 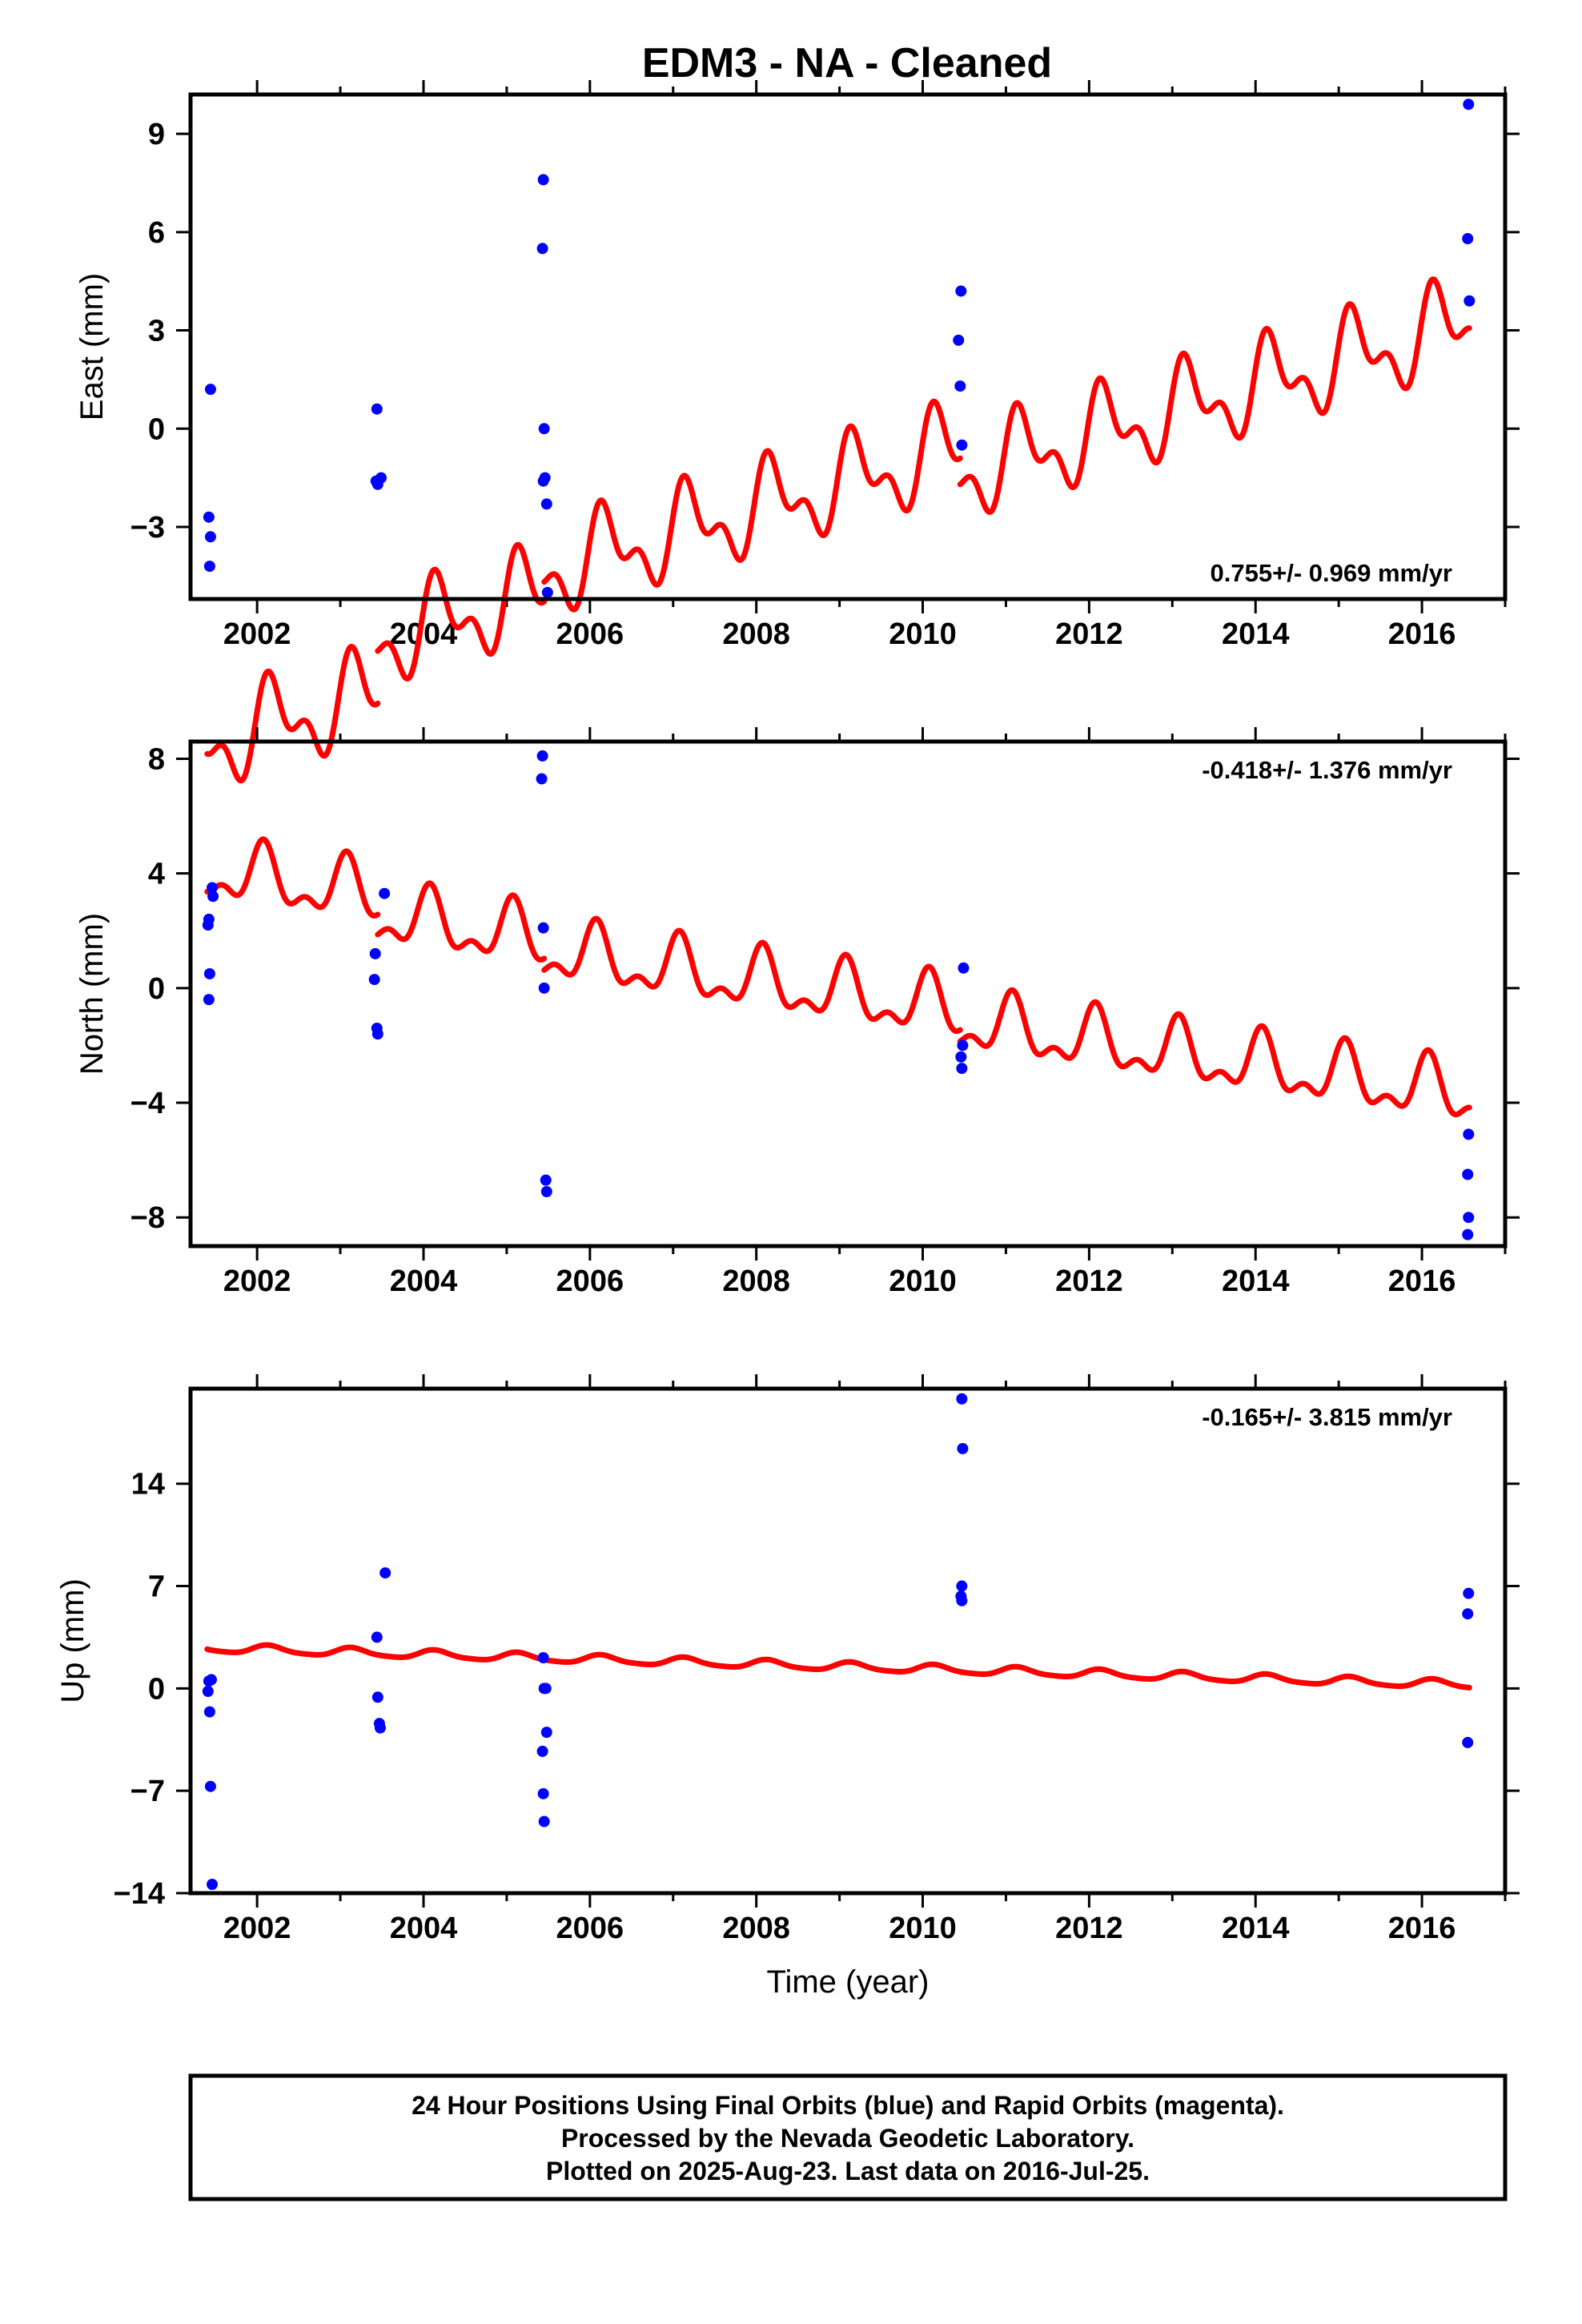 What do you see at coordinates (147, 1791) in the screenshot?
I see `up-y-tick-label: −7` at bounding box center [147, 1791].